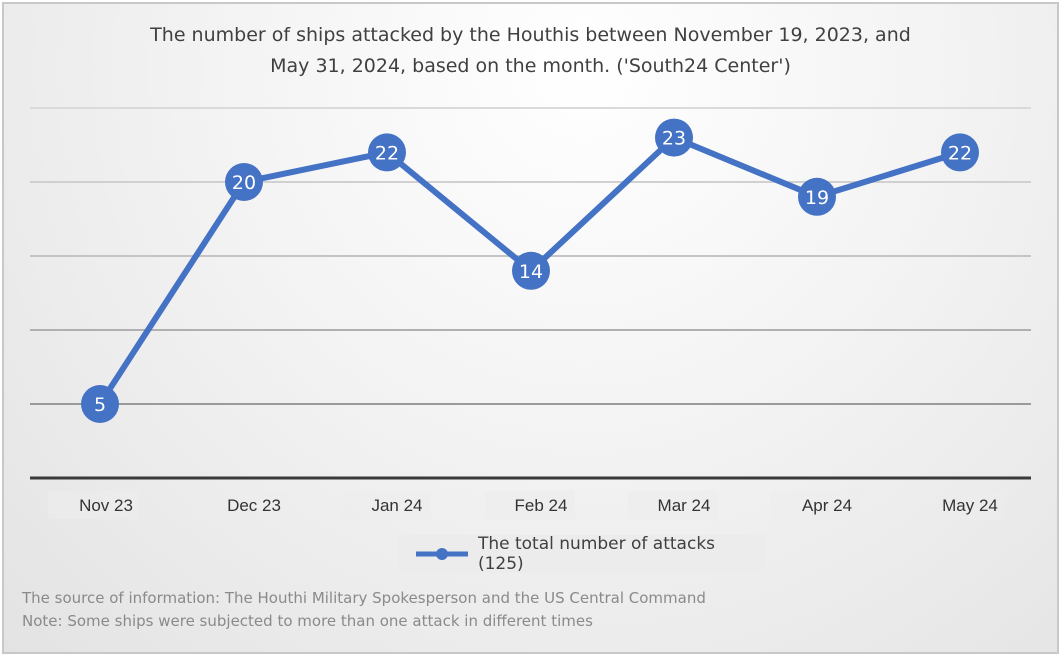 The image size is (1061, 655). Describe the element at coordinates (596, 554) in the screenshot. I see `legend-entry: The total number of attacks (125)` at that location.